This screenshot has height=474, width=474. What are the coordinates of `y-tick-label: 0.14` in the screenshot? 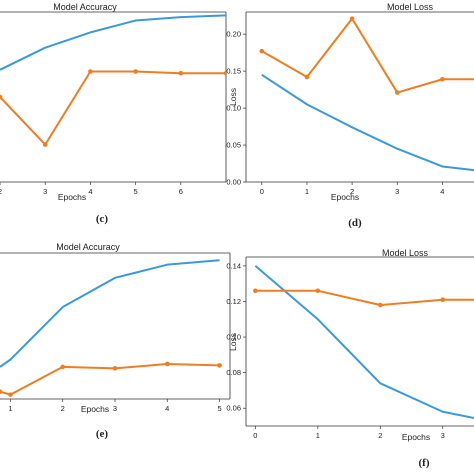 It's located at (233, 265).